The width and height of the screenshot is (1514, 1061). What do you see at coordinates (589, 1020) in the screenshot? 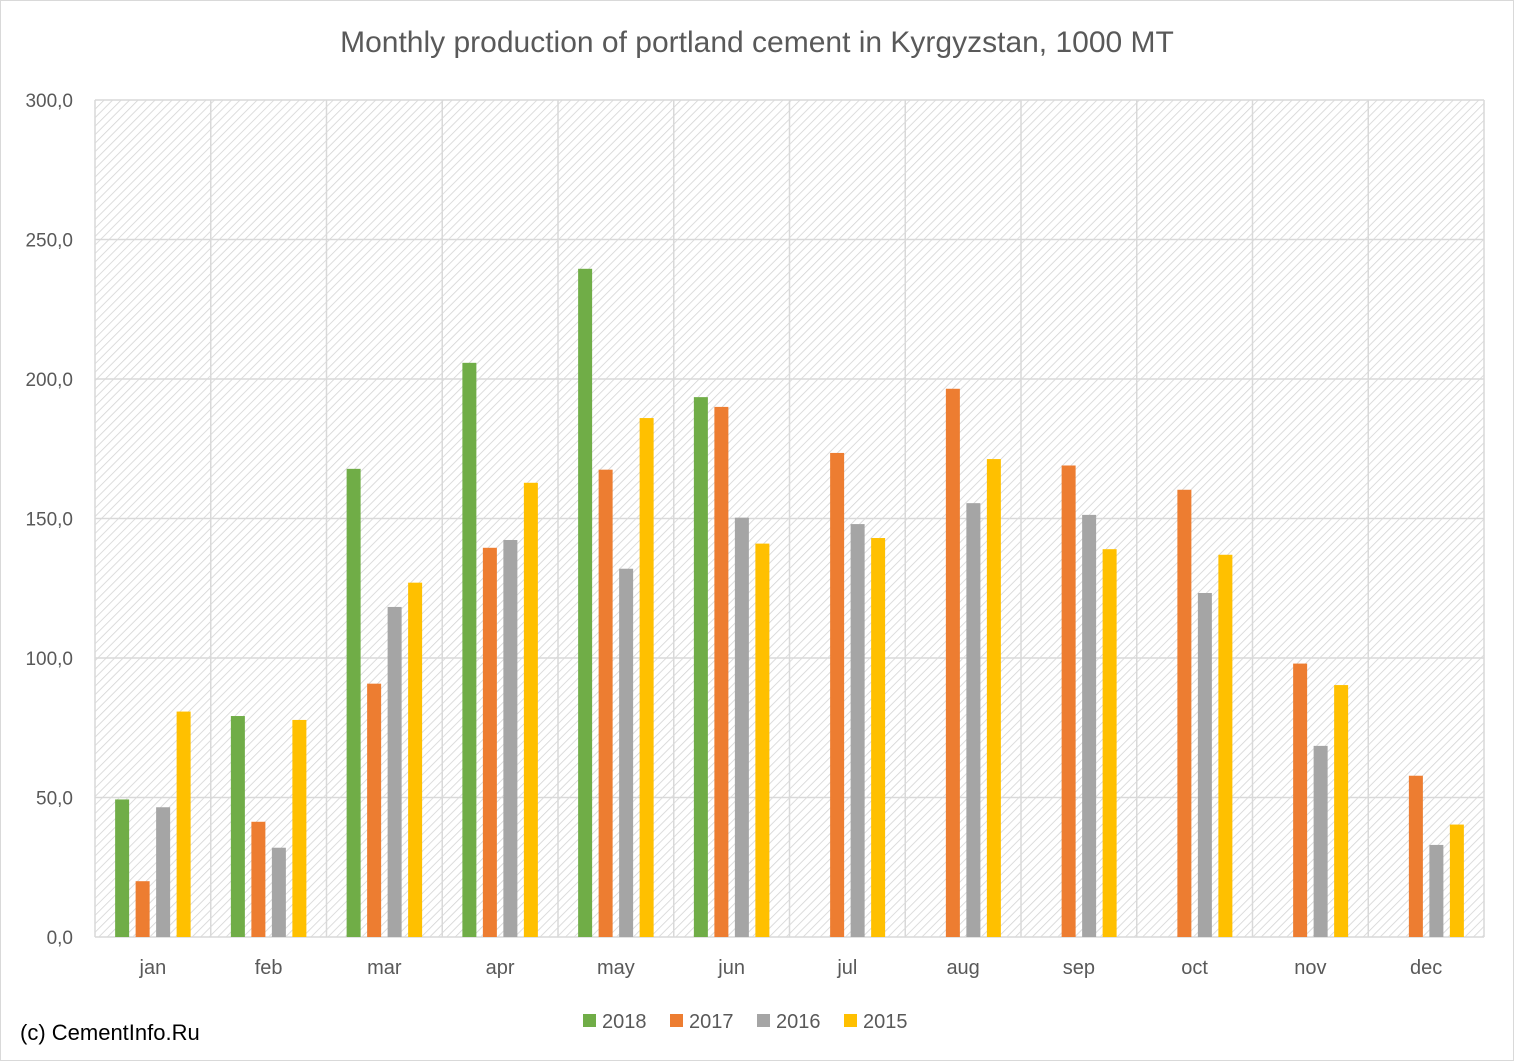
I see `legend-swatch-2018` at bounding box center [589, 1020].